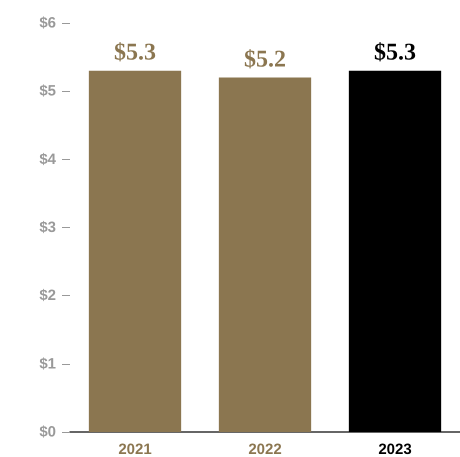 The height and width of the screenshot is (457, 460). I want to click on y-tick-label: $2, so click(47, 295).